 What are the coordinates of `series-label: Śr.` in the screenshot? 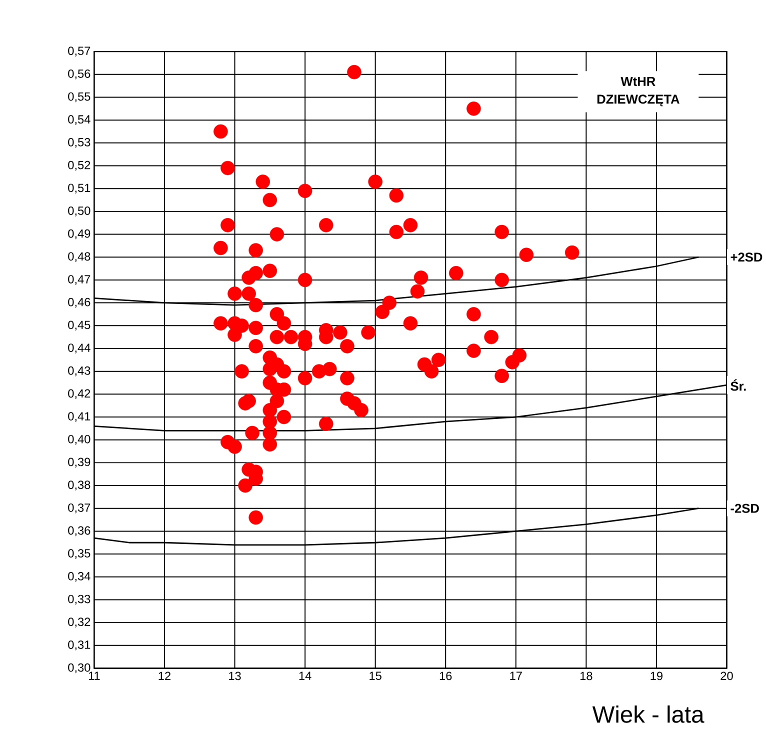 It's located at (738, 386).